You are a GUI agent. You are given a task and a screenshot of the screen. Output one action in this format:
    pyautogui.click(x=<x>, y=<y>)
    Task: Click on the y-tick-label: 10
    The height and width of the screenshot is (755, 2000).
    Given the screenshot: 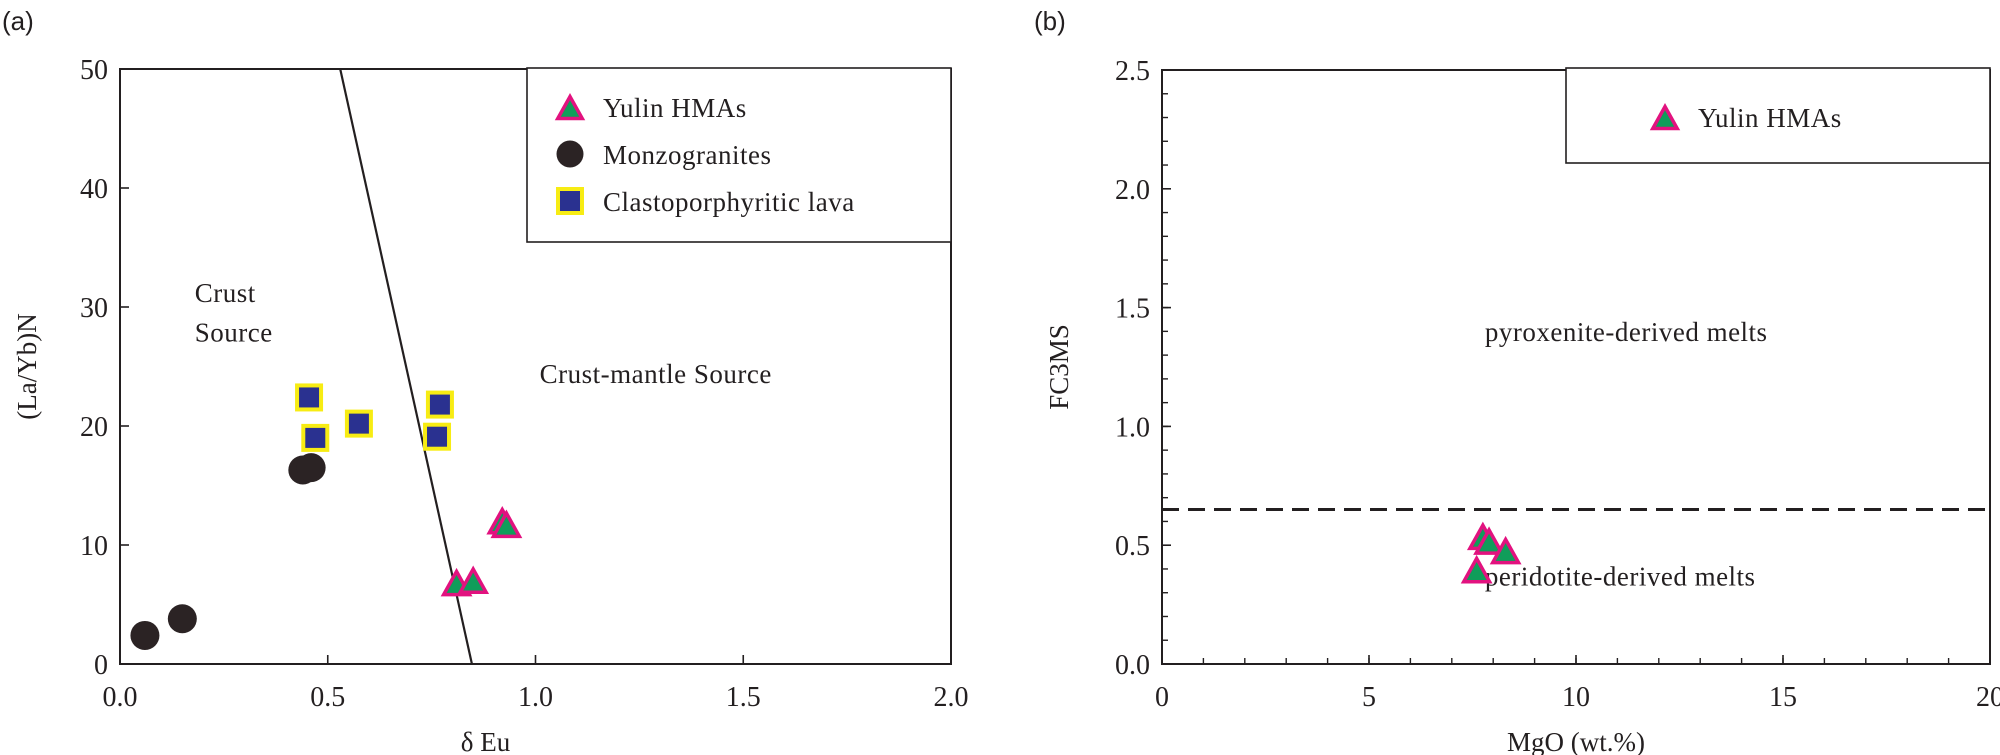 What is the action you would take?
    pyautogui.click(x=94, y=546)
    